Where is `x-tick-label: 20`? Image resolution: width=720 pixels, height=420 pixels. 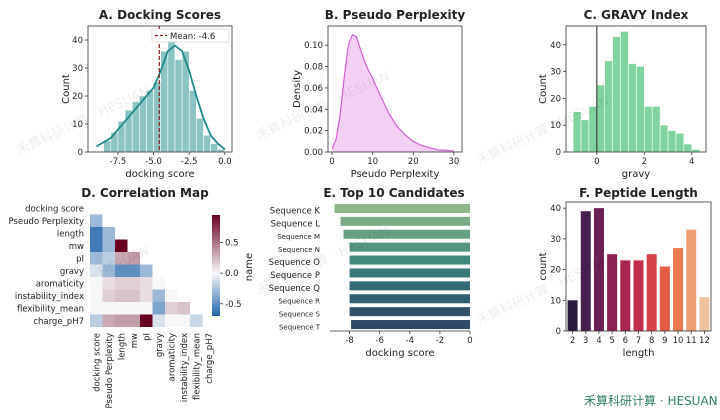 x-tick-label: 20 is located at coordinates (413, 162).